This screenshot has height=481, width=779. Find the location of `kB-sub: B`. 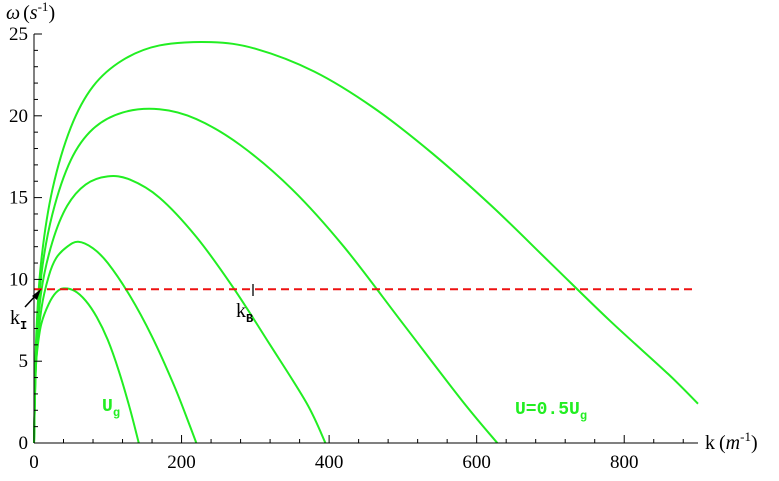

kB-sub: B is located at coordinates (249, 319).